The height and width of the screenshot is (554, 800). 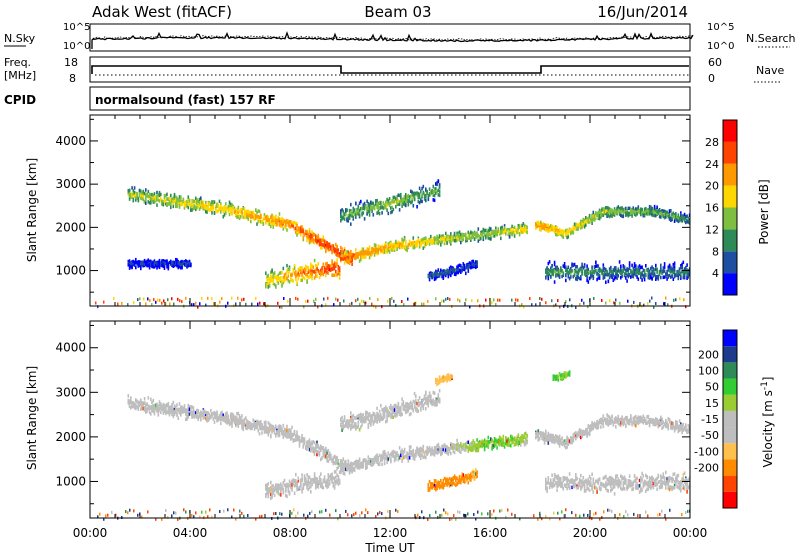 I want to click on power-colorbar-label: Power [dB], so click(x=764, y=211).